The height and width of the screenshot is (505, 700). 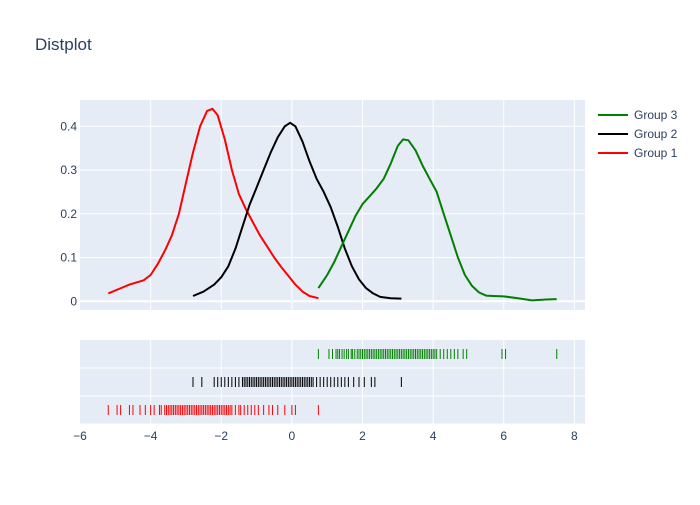 I want to click on legend: Group 3 Group 2 Group 1, so click(x=638, y=134).